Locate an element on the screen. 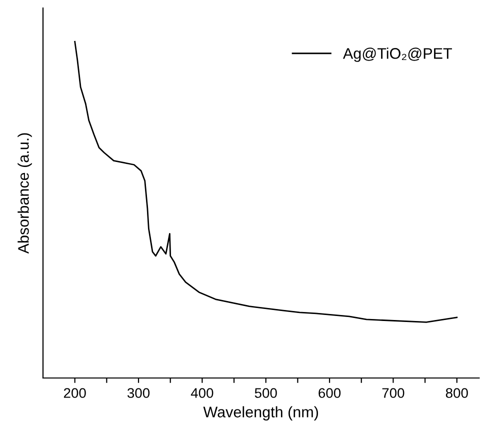 The height and width of the screenshot is (431, 484). x-tick-label: 200 is located at coordinates (75, 393).